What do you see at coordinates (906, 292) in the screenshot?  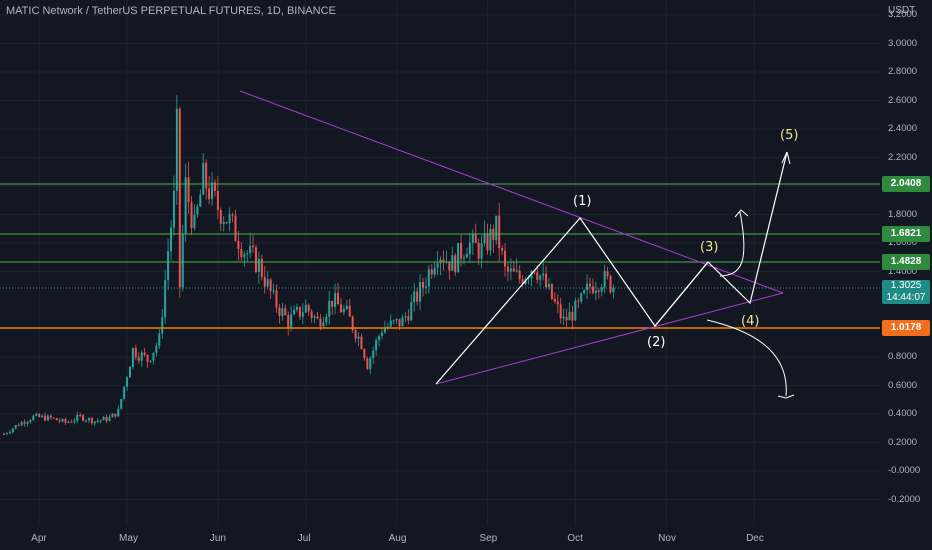 I see `current-price-tag: 1.3025 14:44:07` at bounding box center [906, 292].